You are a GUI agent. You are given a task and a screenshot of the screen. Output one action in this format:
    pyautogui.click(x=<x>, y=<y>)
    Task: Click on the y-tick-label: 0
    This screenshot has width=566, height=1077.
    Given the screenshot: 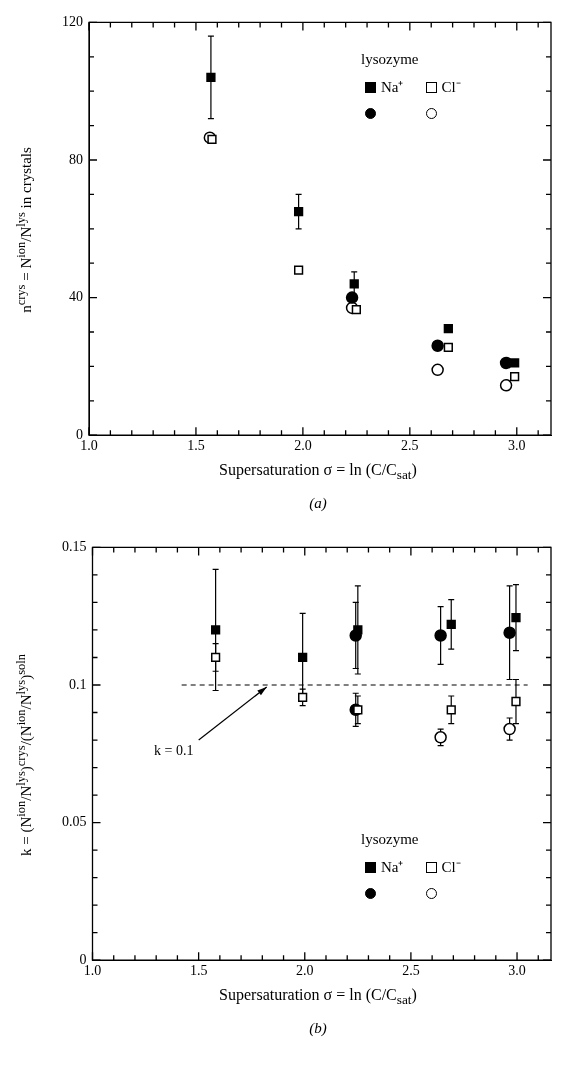 What is the action you would take?
    pyautogui.click(x=79, y=434)
    